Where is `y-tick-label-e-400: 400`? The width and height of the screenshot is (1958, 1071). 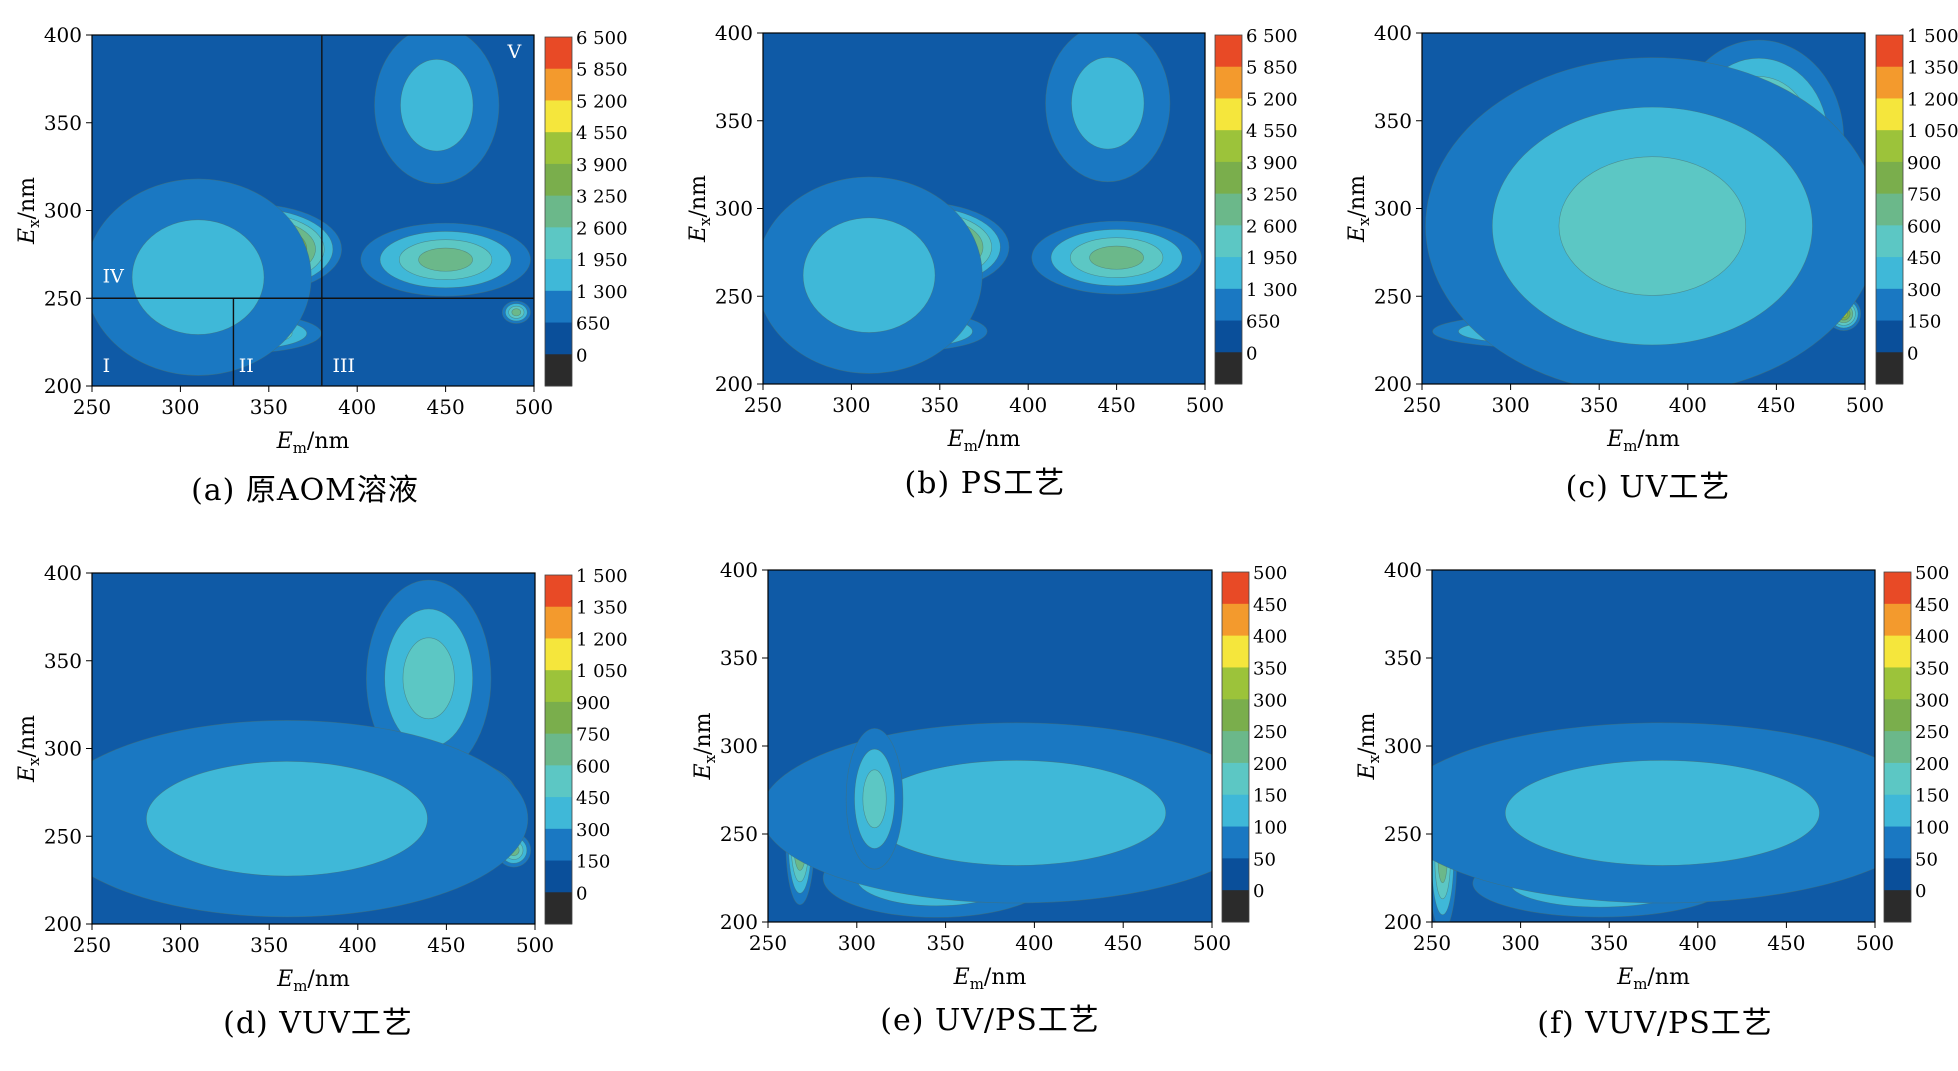
y-tick-label-e-400: 400 is located at coordinates (739, 570).